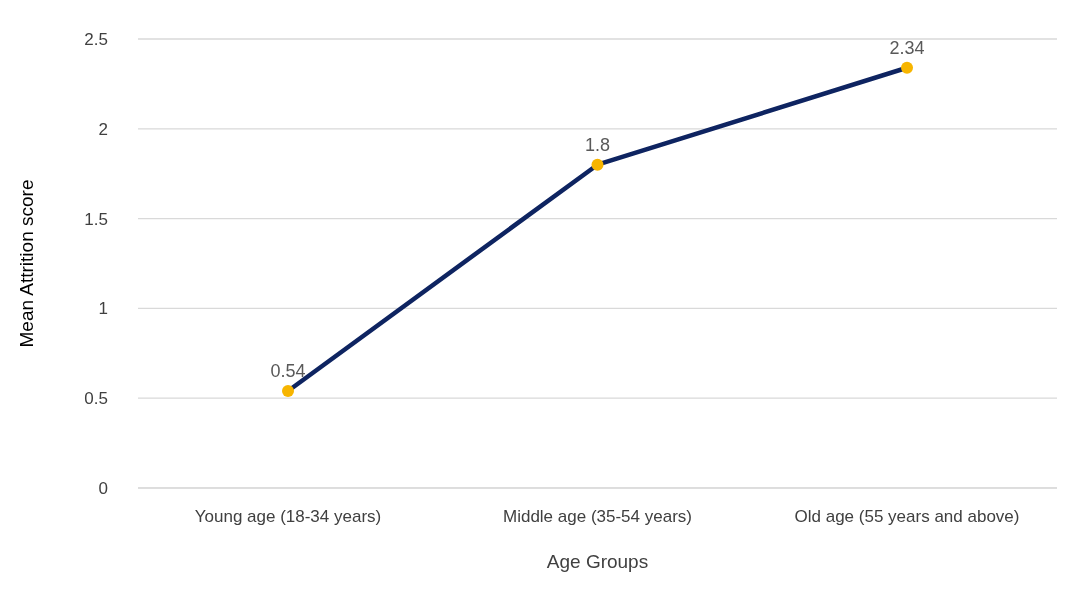 This screenshot has height=592, width=1073. Describe the element at coordinates (103, 309) in the screenshot. I see `y-tick-label: 1` at that location.